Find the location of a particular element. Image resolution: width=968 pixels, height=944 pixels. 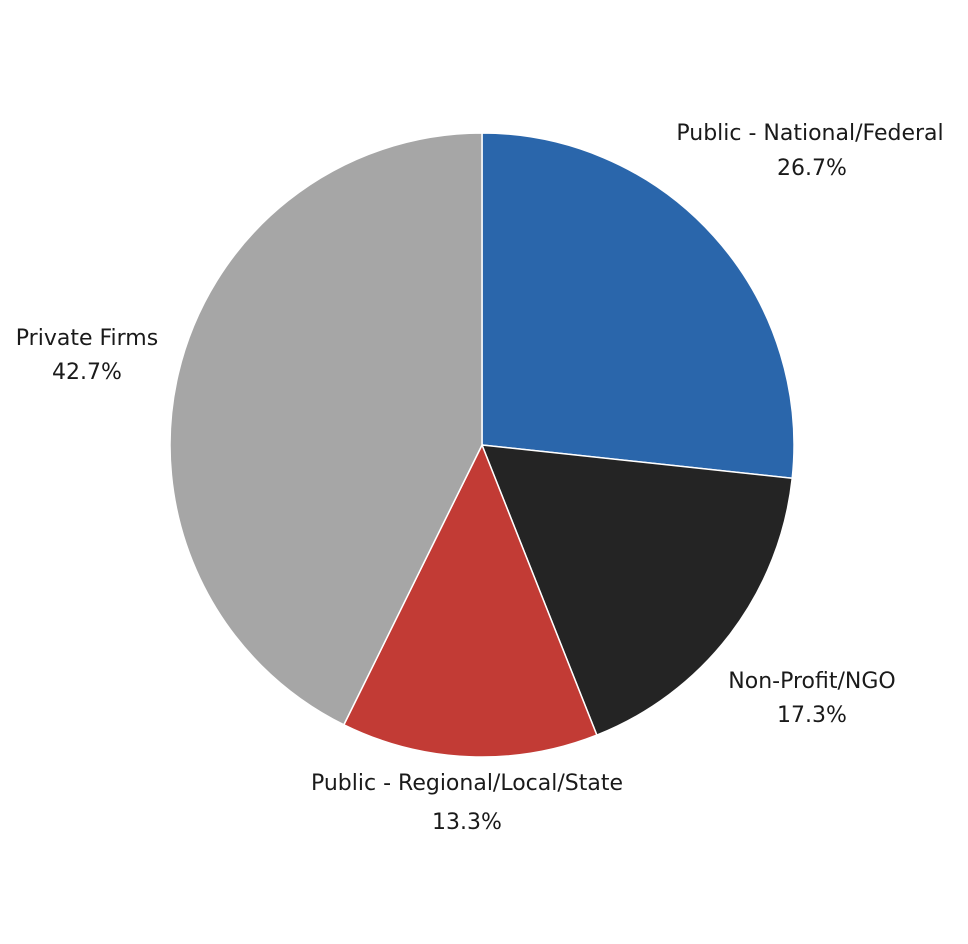

slice-value-nonprofit-ngo: 17.3% is located at coordinates (812, 715).